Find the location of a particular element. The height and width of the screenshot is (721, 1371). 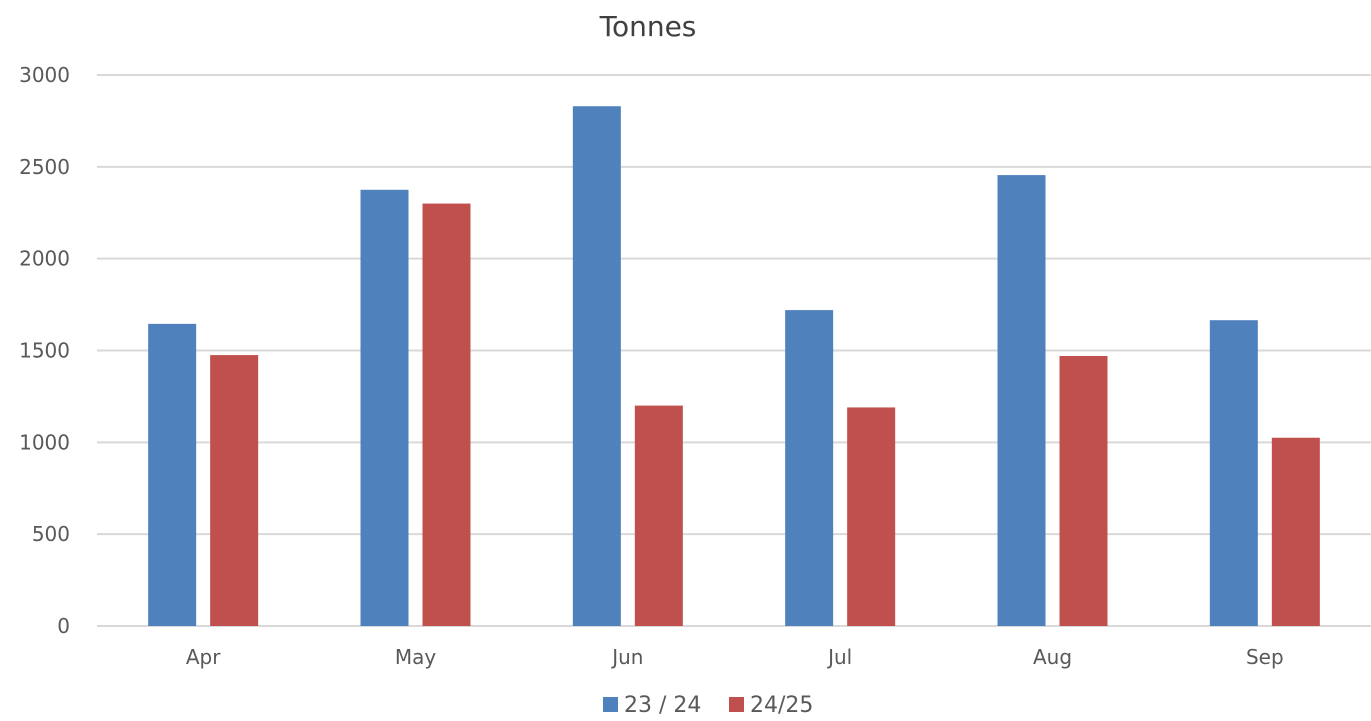

x-tick-label: Aug is located at coordinates (1052, 657).